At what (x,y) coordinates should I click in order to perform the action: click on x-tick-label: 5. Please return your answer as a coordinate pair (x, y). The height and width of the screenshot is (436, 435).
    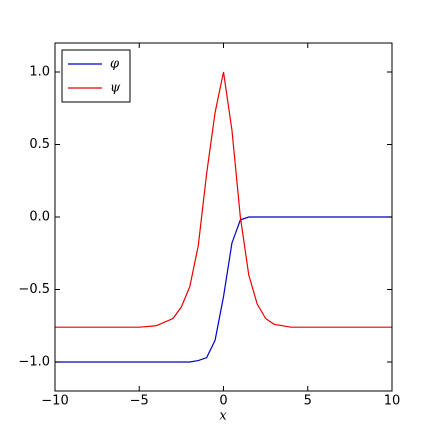
    Looking at the image, I should click on (308, 401).